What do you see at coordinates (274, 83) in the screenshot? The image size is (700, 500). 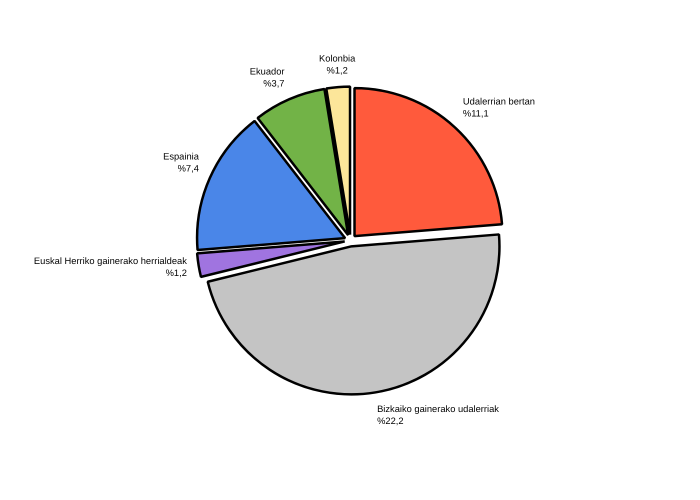 I see `data-label: %3,7` at bounding box center [274, 83].